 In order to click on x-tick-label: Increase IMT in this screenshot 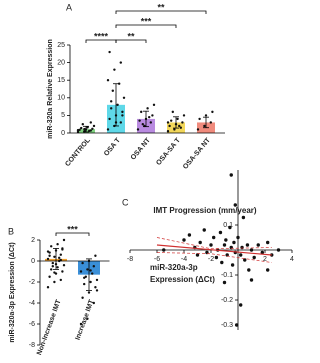, I will do `click(85, 319)`.